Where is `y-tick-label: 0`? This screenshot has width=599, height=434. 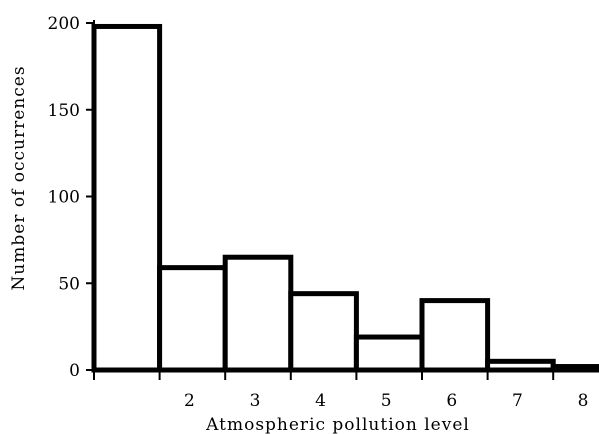
y-tick-label: 0 is located at coordinates (74, 371).